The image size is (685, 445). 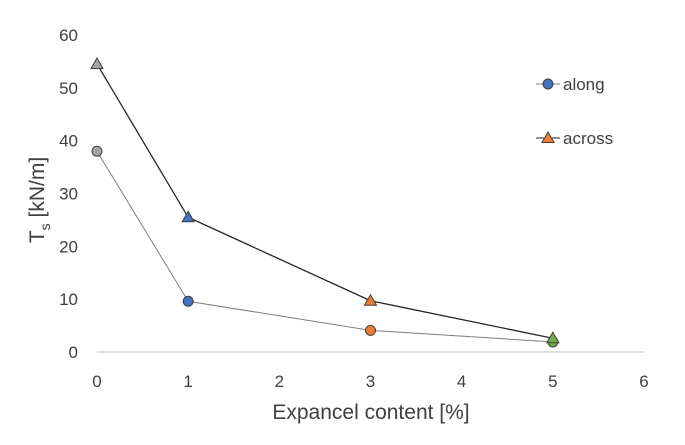 I want to click on legend-item-across: across, so click(x=574, y=138).